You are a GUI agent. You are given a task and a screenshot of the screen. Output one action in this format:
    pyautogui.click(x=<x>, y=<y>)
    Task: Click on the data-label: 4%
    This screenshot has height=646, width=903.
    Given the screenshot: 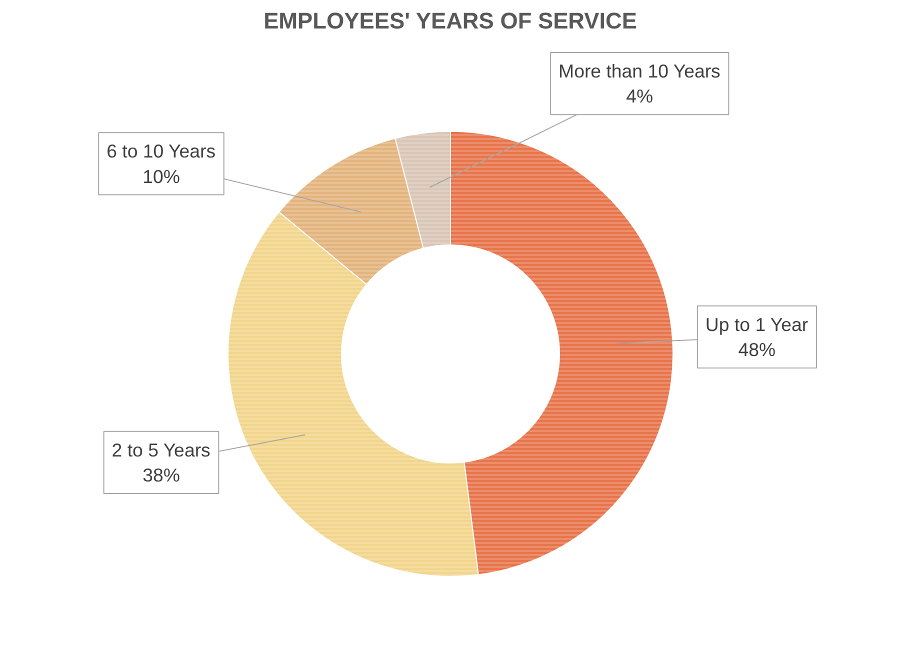 What is the action you would take?
    pyautogui.click(x=640, y=96)
    